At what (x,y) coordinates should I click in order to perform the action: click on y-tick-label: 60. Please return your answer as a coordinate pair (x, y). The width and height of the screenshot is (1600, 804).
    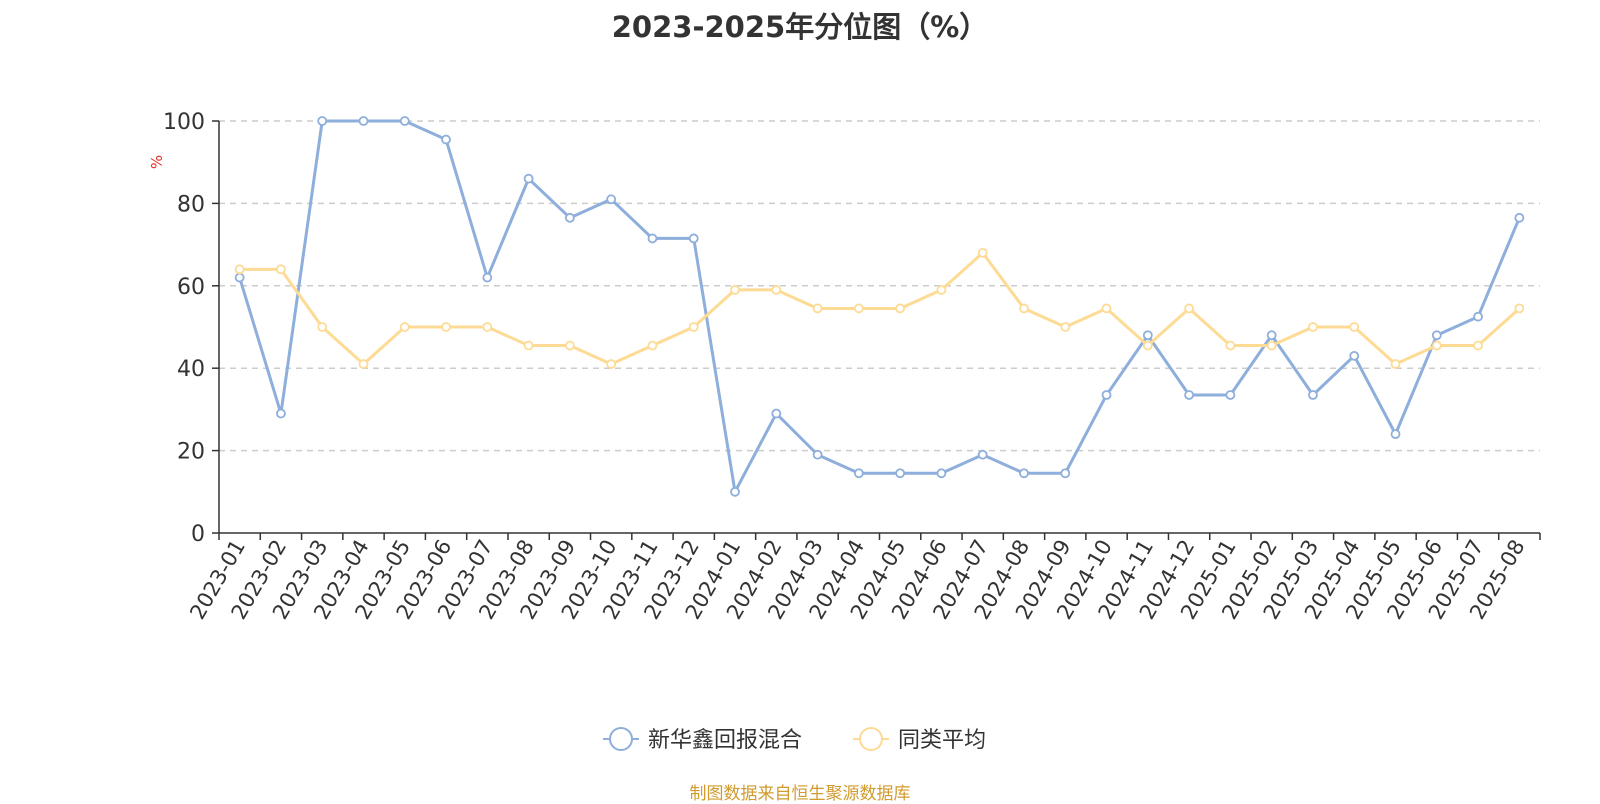
    Looking at the image, I should click on (191, 287).